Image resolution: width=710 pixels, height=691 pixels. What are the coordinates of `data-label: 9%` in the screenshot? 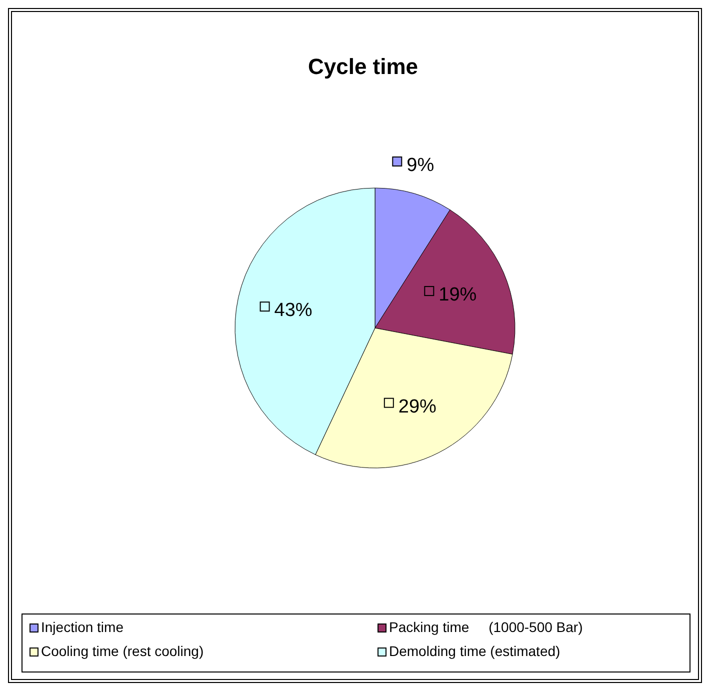 It's located at (420, 165).